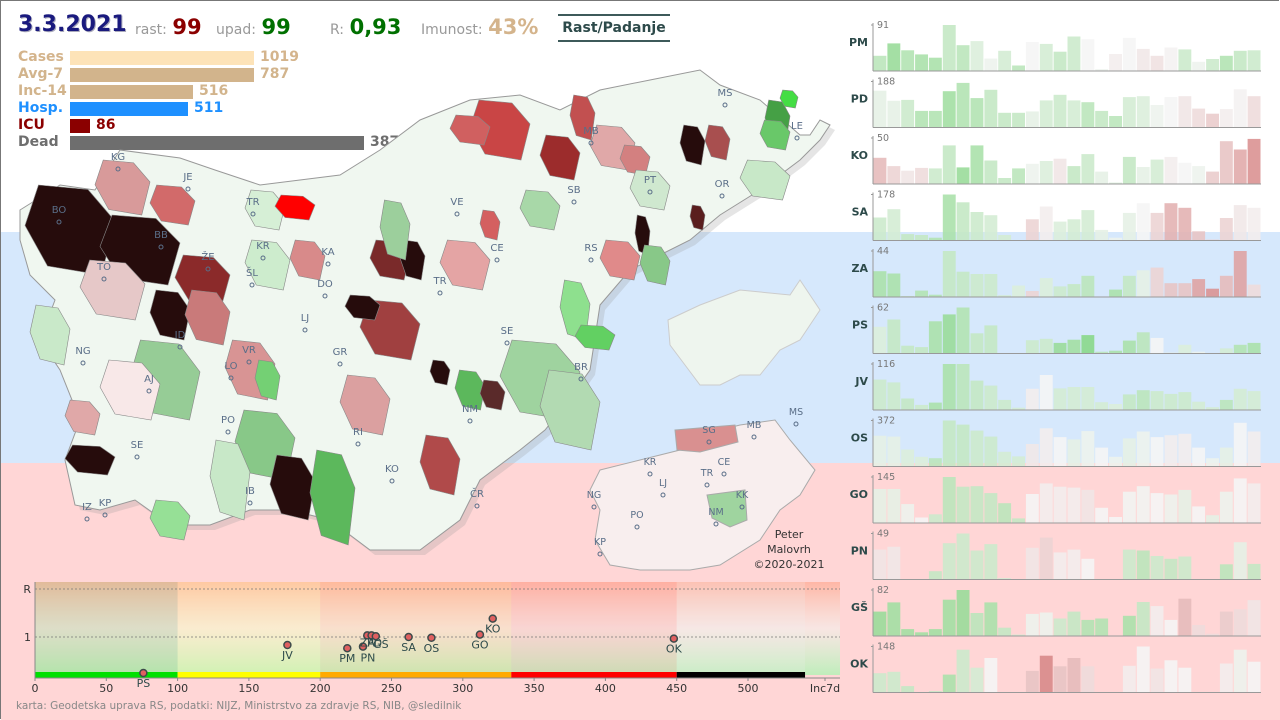 The height and width of the screenshot is (720, 1280). What do you see at coordinates (366, 653) in the screenshot?
I see `chart-point-pn: PN` at bounding box center [366, 653].